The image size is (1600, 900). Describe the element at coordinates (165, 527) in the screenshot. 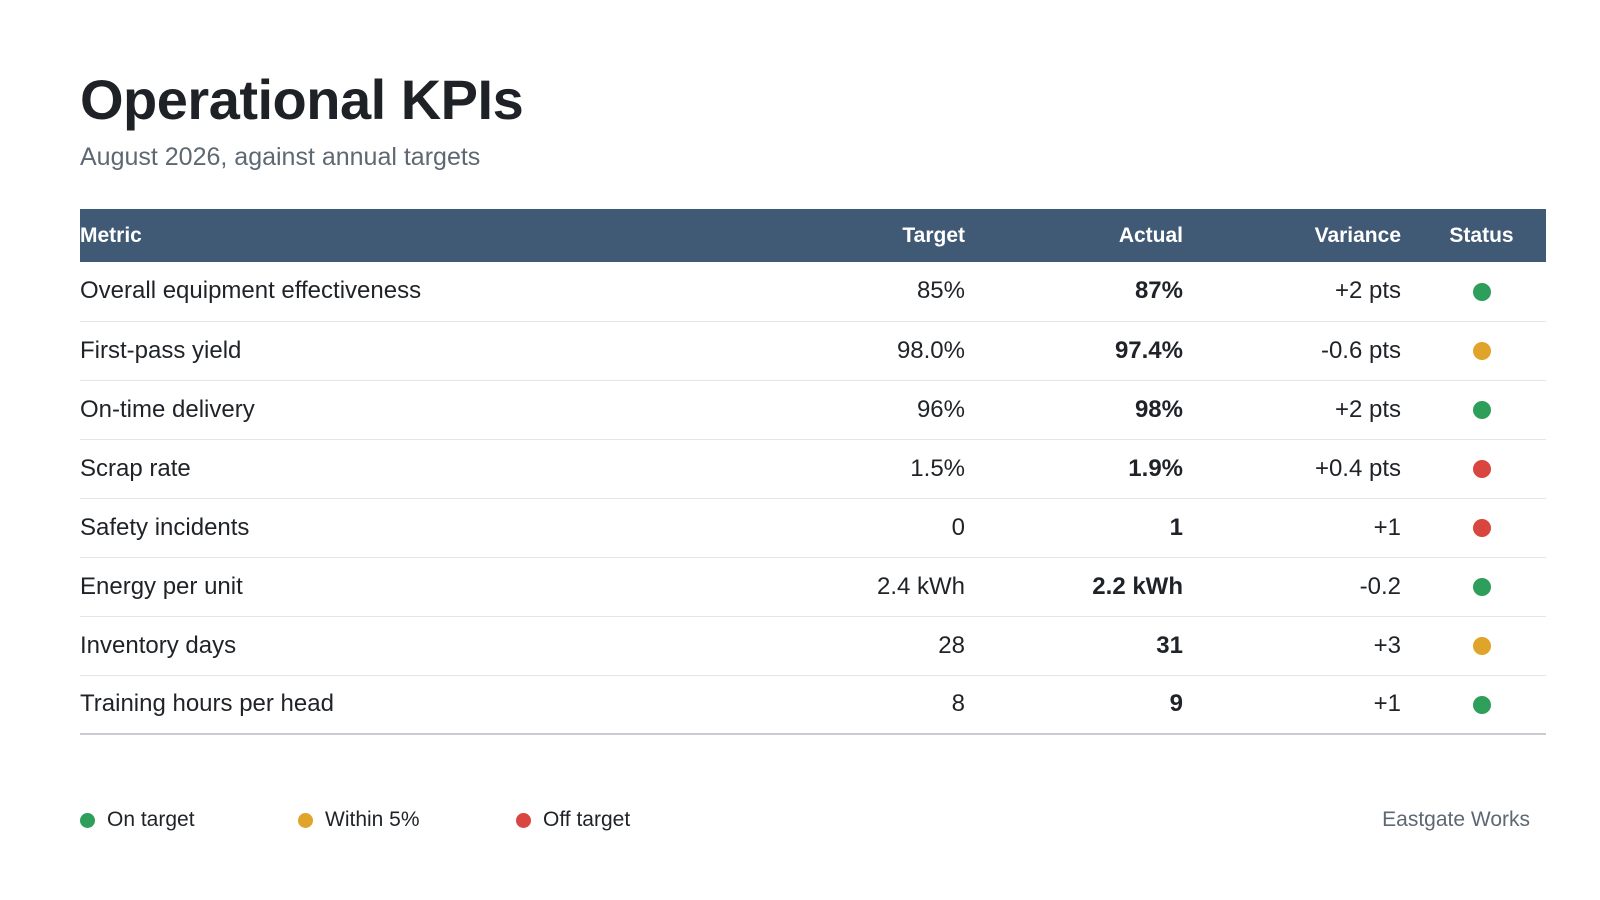

I see `metric-cell: Safety incidents` at that location.